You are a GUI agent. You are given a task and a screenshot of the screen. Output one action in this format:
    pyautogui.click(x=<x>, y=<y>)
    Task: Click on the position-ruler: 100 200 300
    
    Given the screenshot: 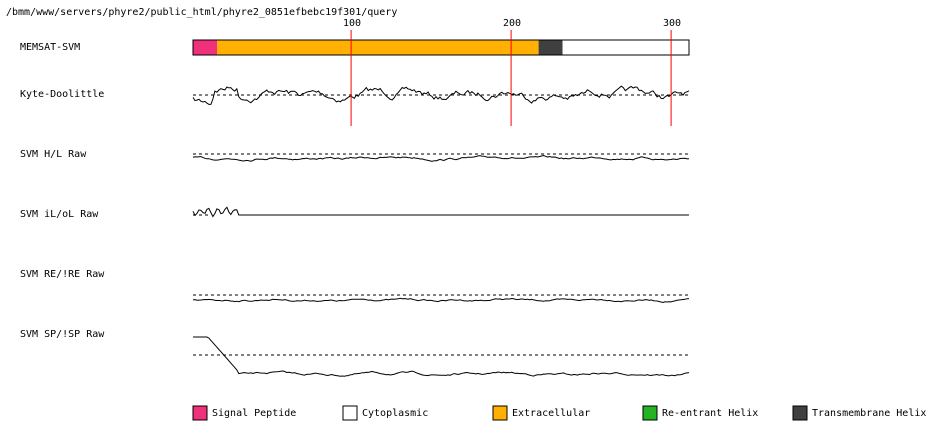 What is the action you would take?
    pyautogui.click(x=512, y=23)
    